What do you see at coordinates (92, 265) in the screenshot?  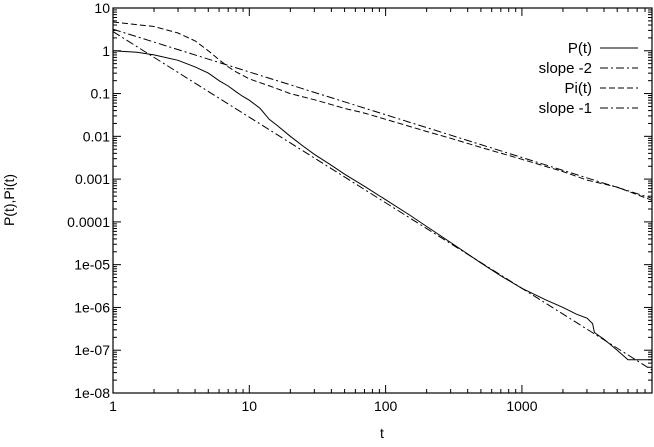 I see `y-tick-label: 1e-05` at bounding box center [92, 265].